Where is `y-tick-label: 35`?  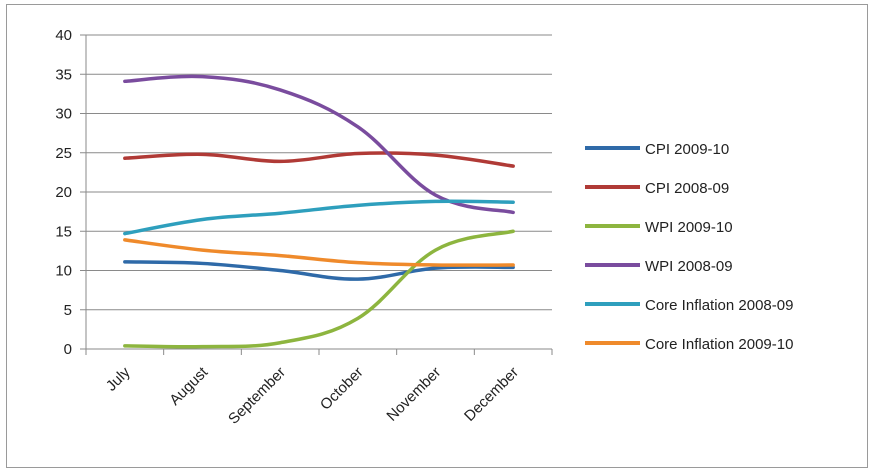
y-tick-label: 35 is located at coordinates (63, 74).